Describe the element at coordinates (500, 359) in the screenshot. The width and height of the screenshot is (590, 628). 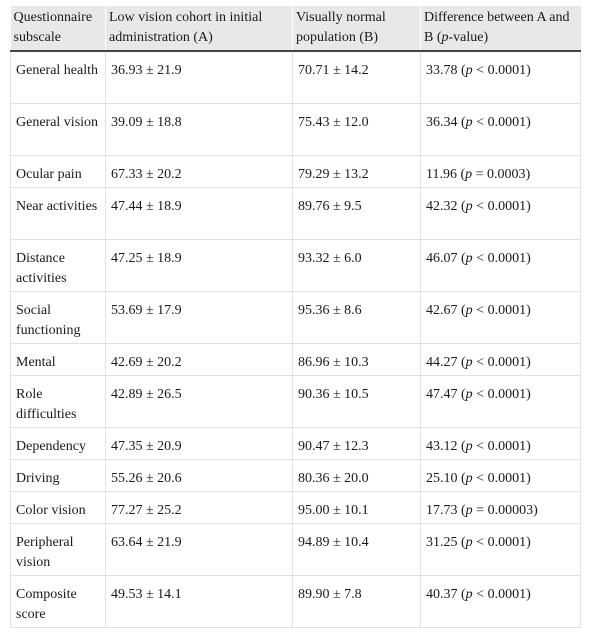
I see `difference-cell: 44.27 (p < 0.0001)` at that location.